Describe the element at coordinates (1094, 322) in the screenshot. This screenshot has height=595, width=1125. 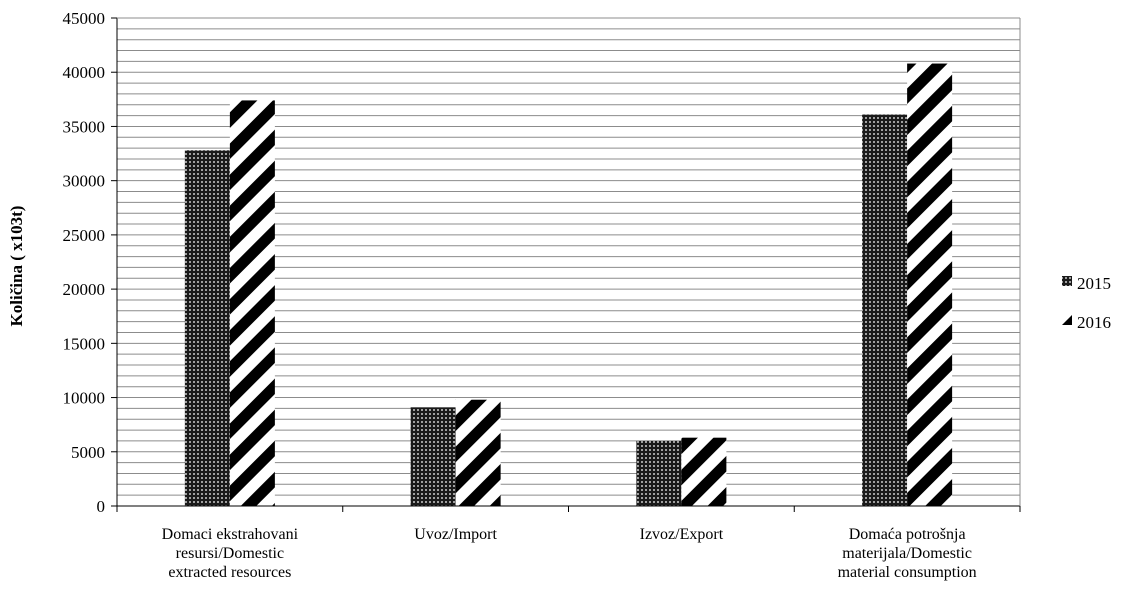
I see `legend-label: 2016` at that location.